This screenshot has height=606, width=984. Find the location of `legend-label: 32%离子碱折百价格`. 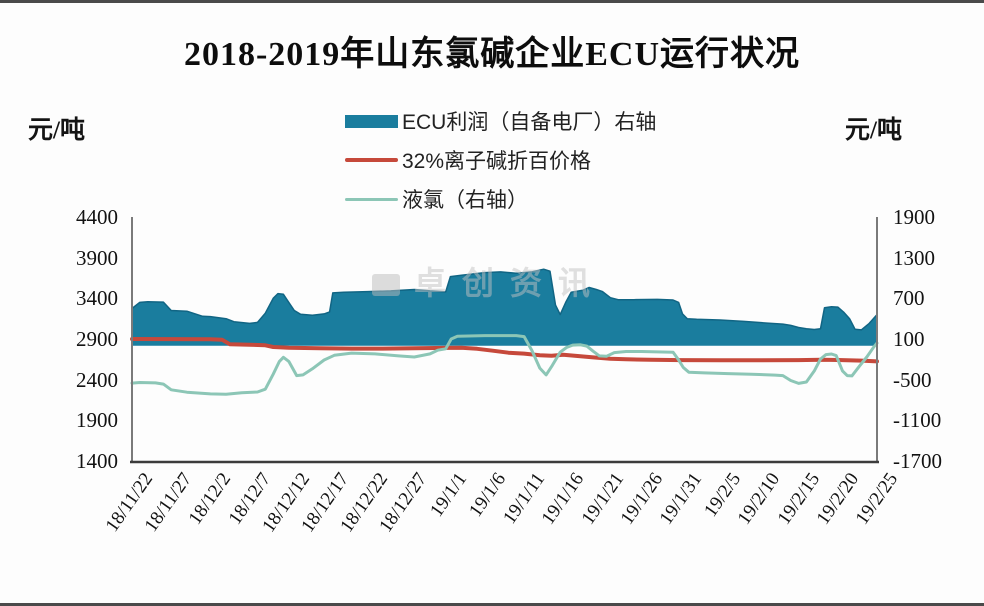

legend-label: 32%离子碱折百价格 is located at coordinates (497, 161).